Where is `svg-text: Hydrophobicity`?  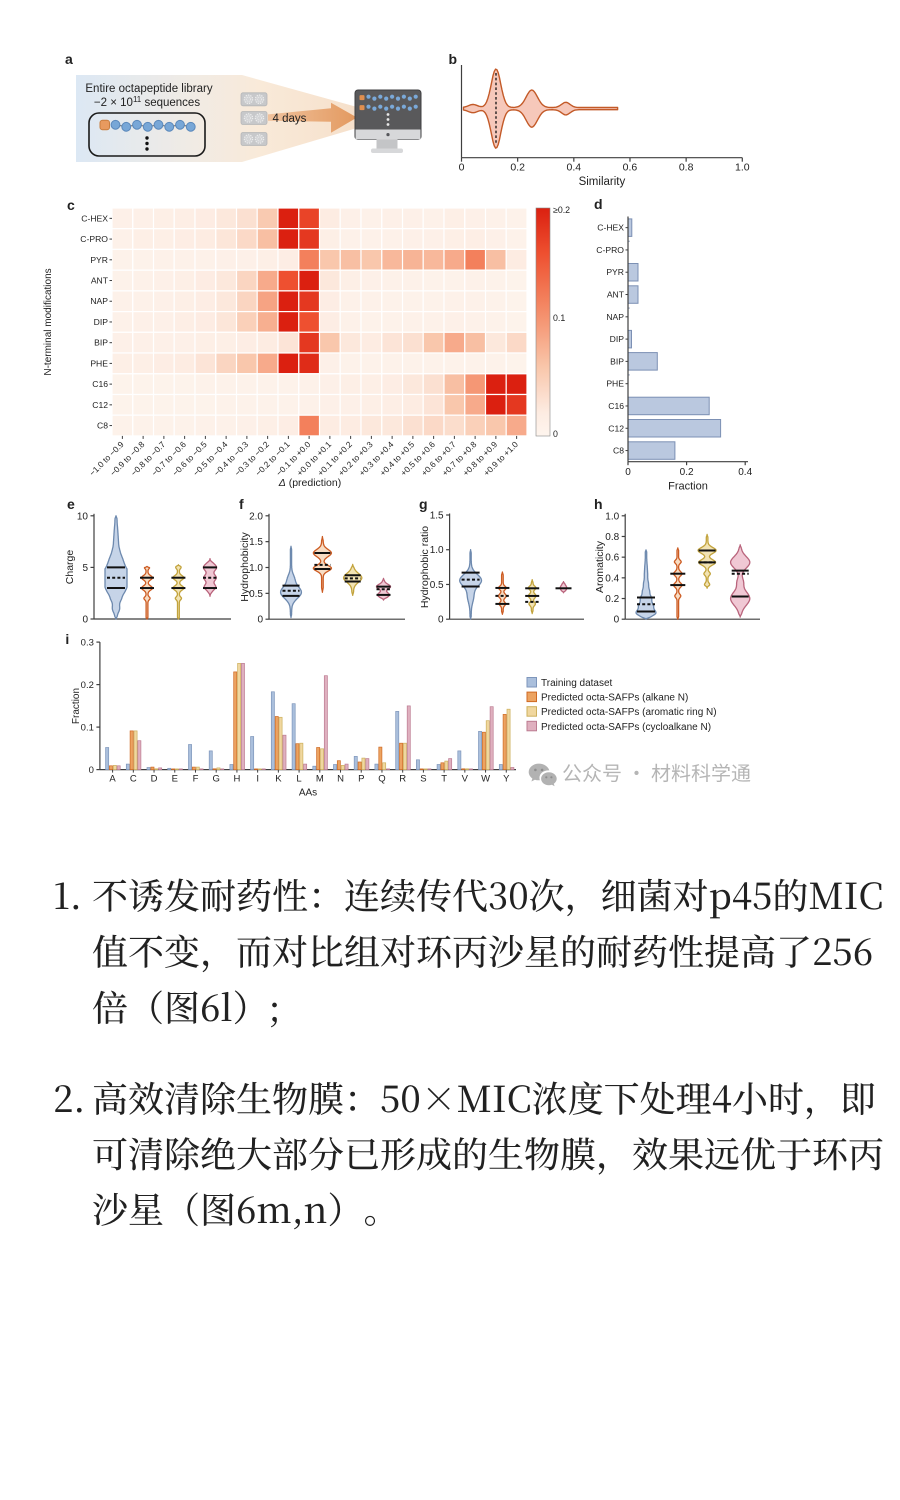
svg-text: Hydrophobicity is located at coordinates (245, 567).